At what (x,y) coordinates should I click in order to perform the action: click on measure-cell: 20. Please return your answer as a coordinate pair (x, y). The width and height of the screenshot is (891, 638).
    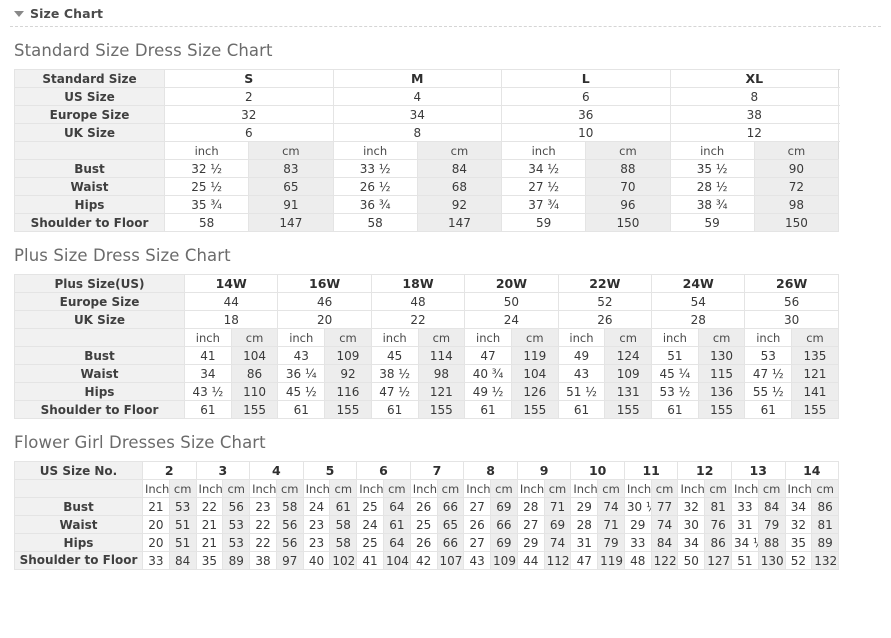
    Looking at the image, I should click on (156, 542).